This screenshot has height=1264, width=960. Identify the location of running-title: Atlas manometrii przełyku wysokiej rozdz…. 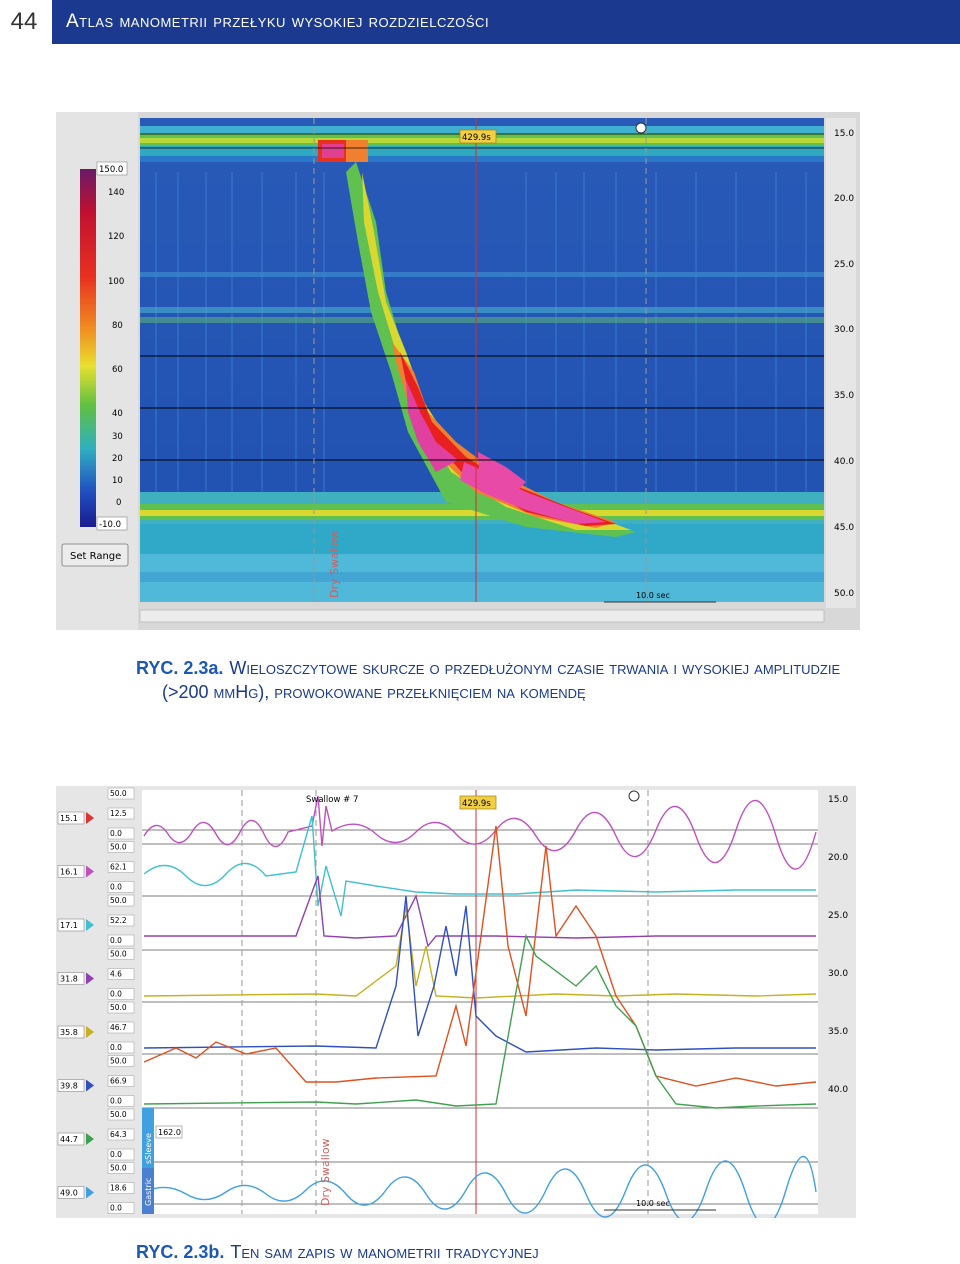
(278, 21).